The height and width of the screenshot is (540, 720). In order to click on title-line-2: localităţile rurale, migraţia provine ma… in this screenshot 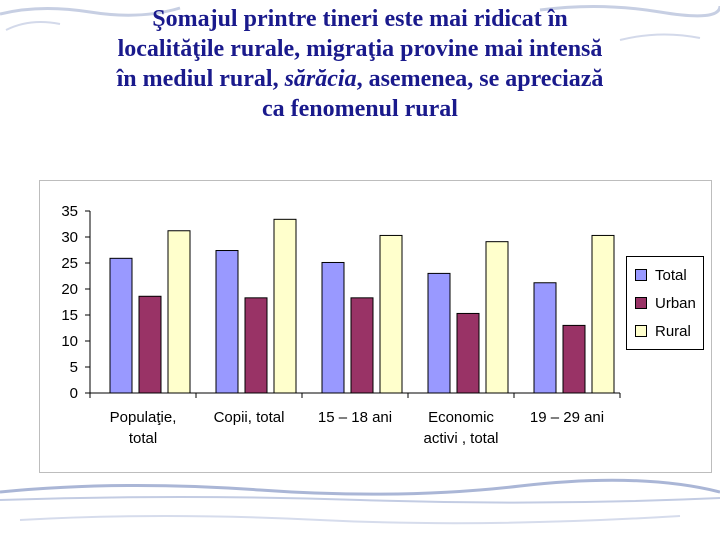, I will do `click(360, 49)`.